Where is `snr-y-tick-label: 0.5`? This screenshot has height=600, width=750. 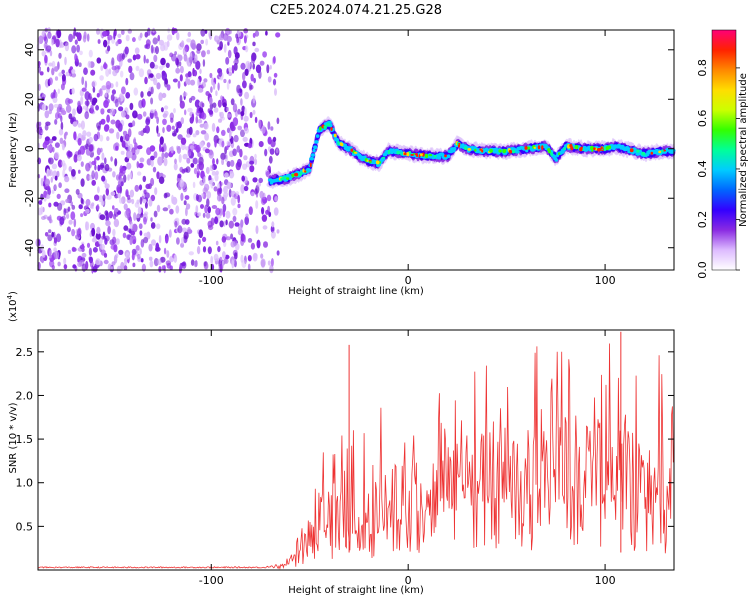 snr-y-tick-label: 0.5 is located at coordinates (25, 526).